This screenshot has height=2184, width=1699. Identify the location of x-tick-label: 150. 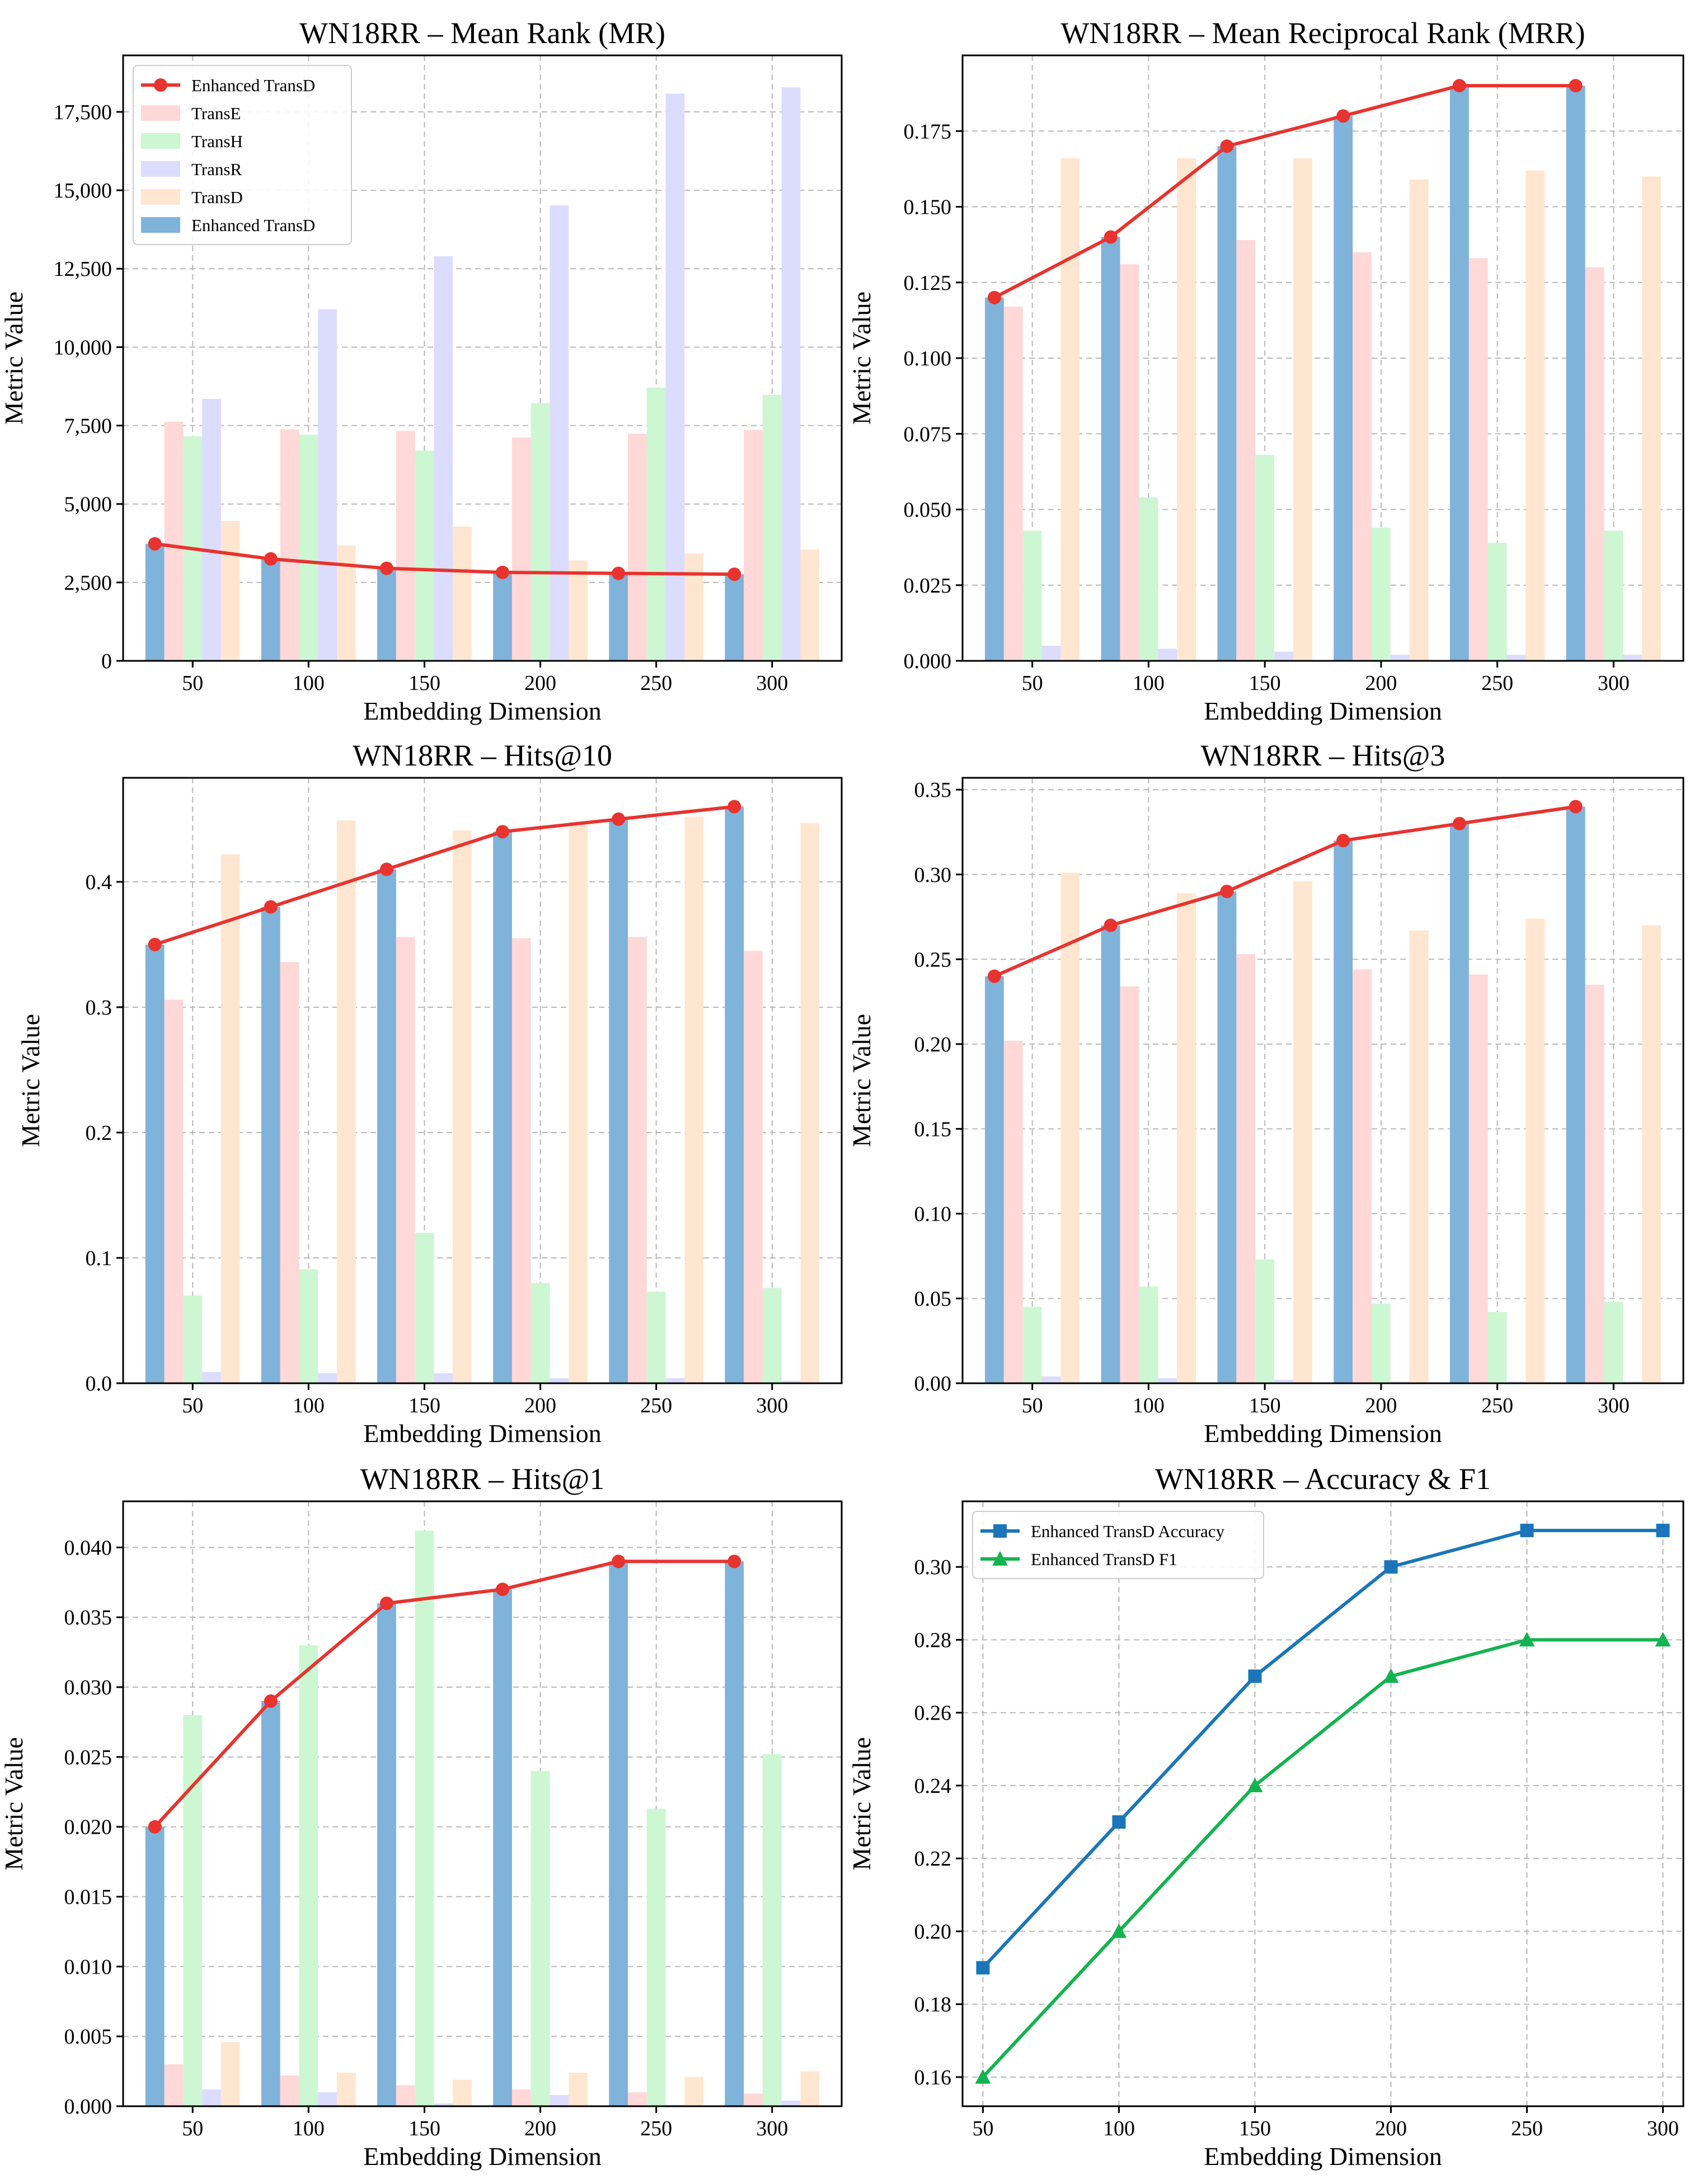
(424, 2128).